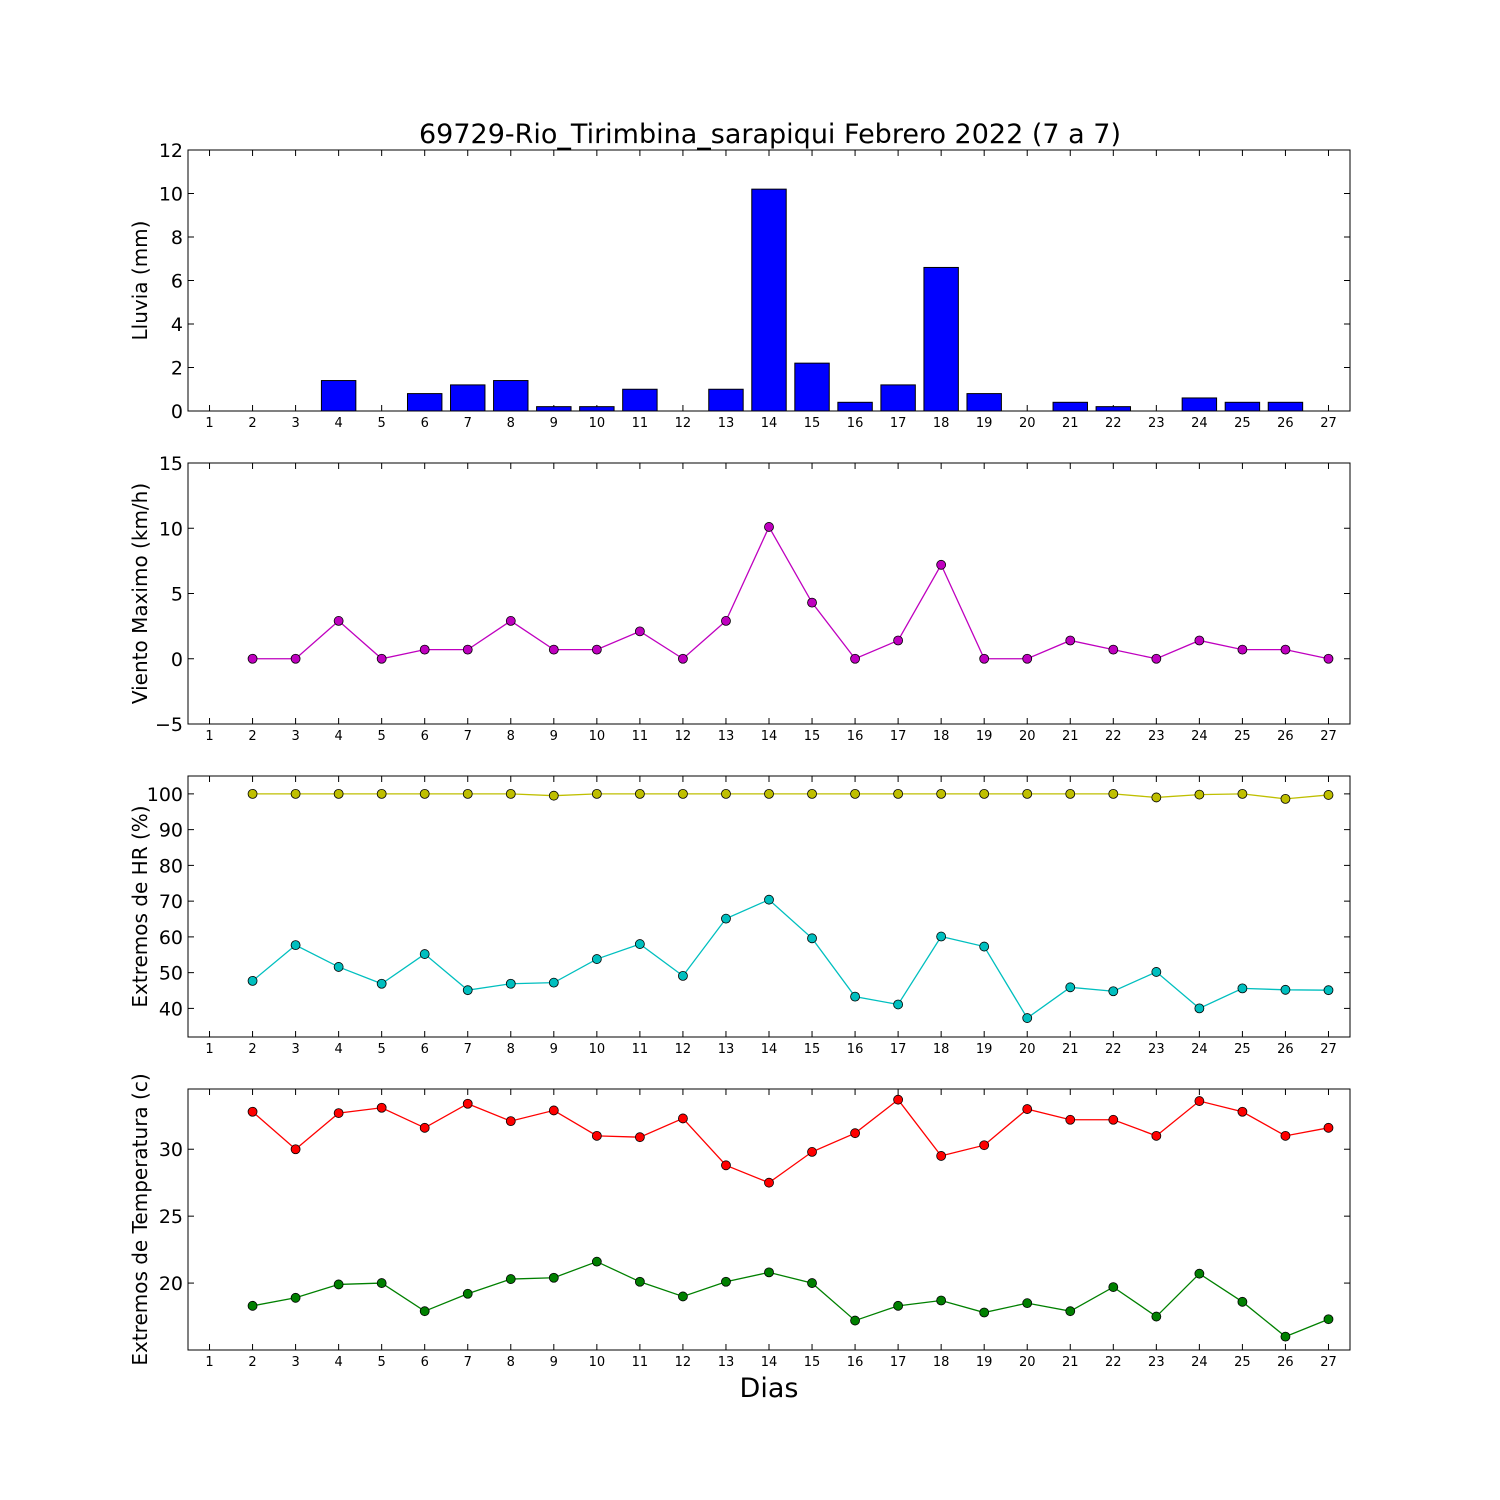 The width and height of the screenshot is (1500, 1500). What do you see at coordinates (941, 1049) in the screenshot?
I see `x-tick-label: 18` at bounding box center [941, 1049].